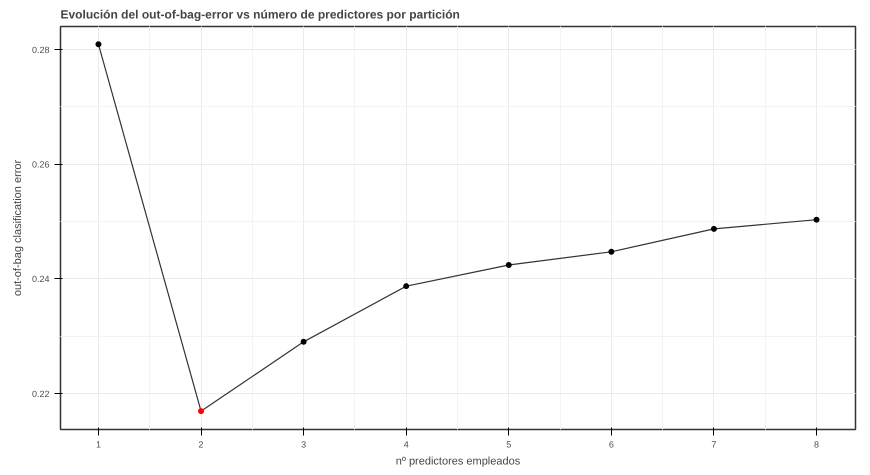  Describe the element at coordinates (406, 445) in the screenshot. I see `x-tick-label: 4` at that location.